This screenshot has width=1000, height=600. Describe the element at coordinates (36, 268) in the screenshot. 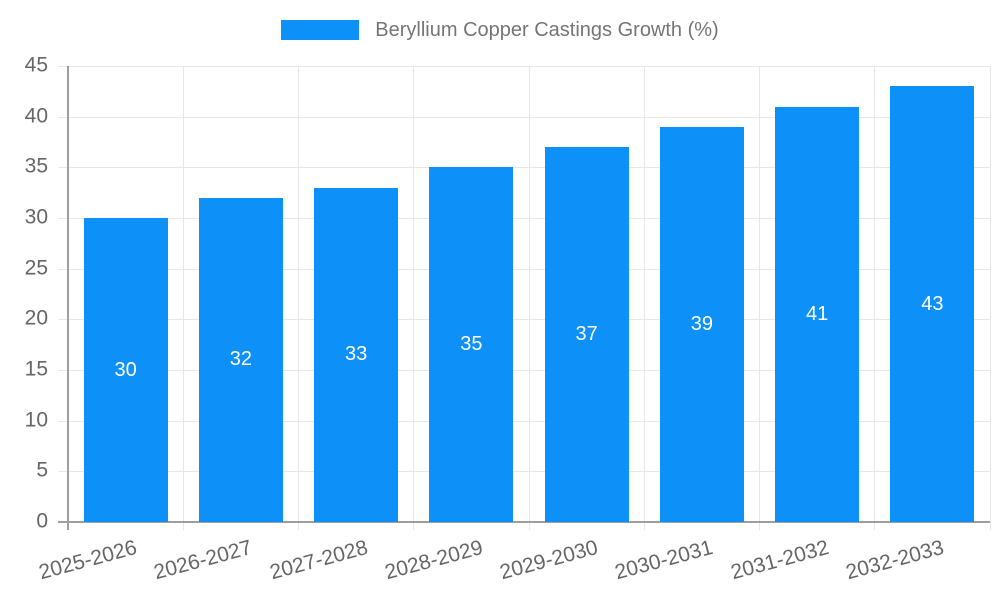

I see `y-tick-label: 25` at that location.